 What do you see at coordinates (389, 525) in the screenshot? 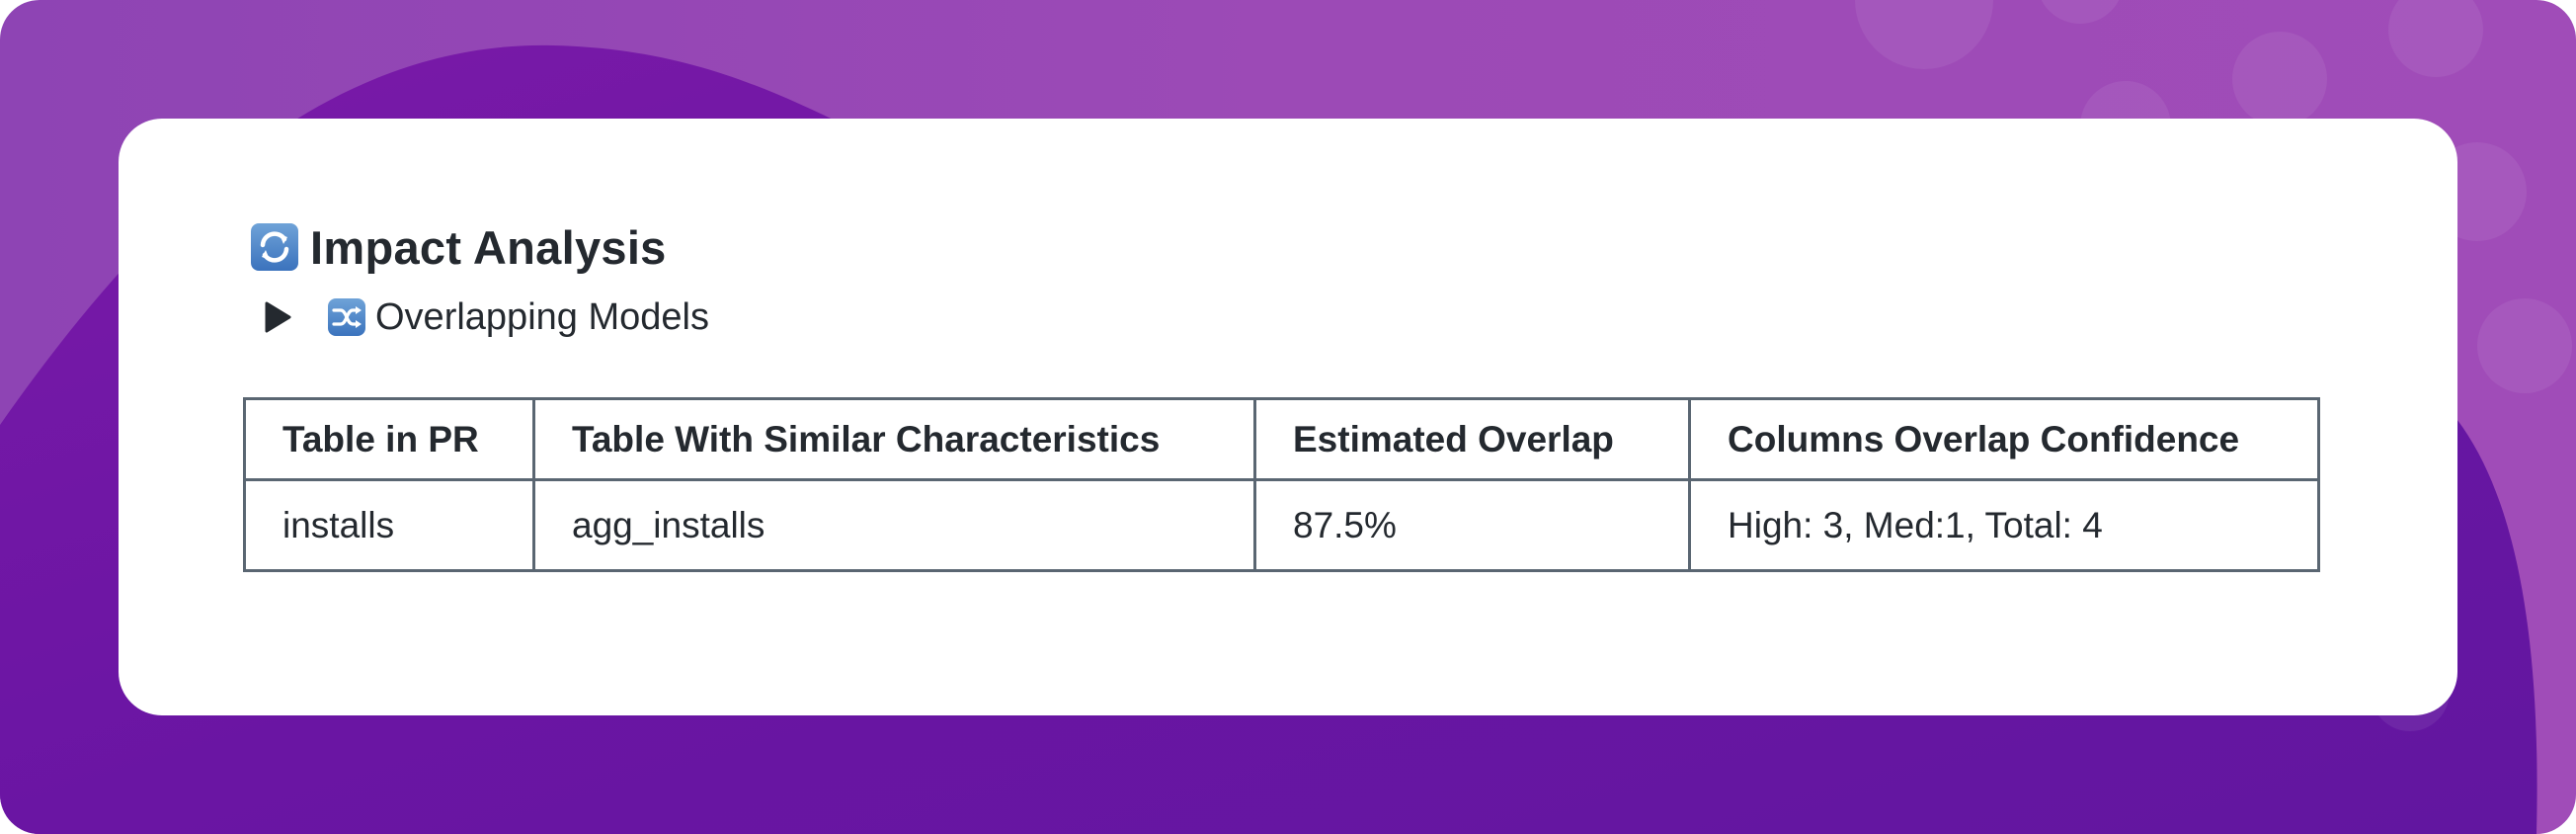
I see `cell-table-in-pr: installs` at bounding box center [389, 525].